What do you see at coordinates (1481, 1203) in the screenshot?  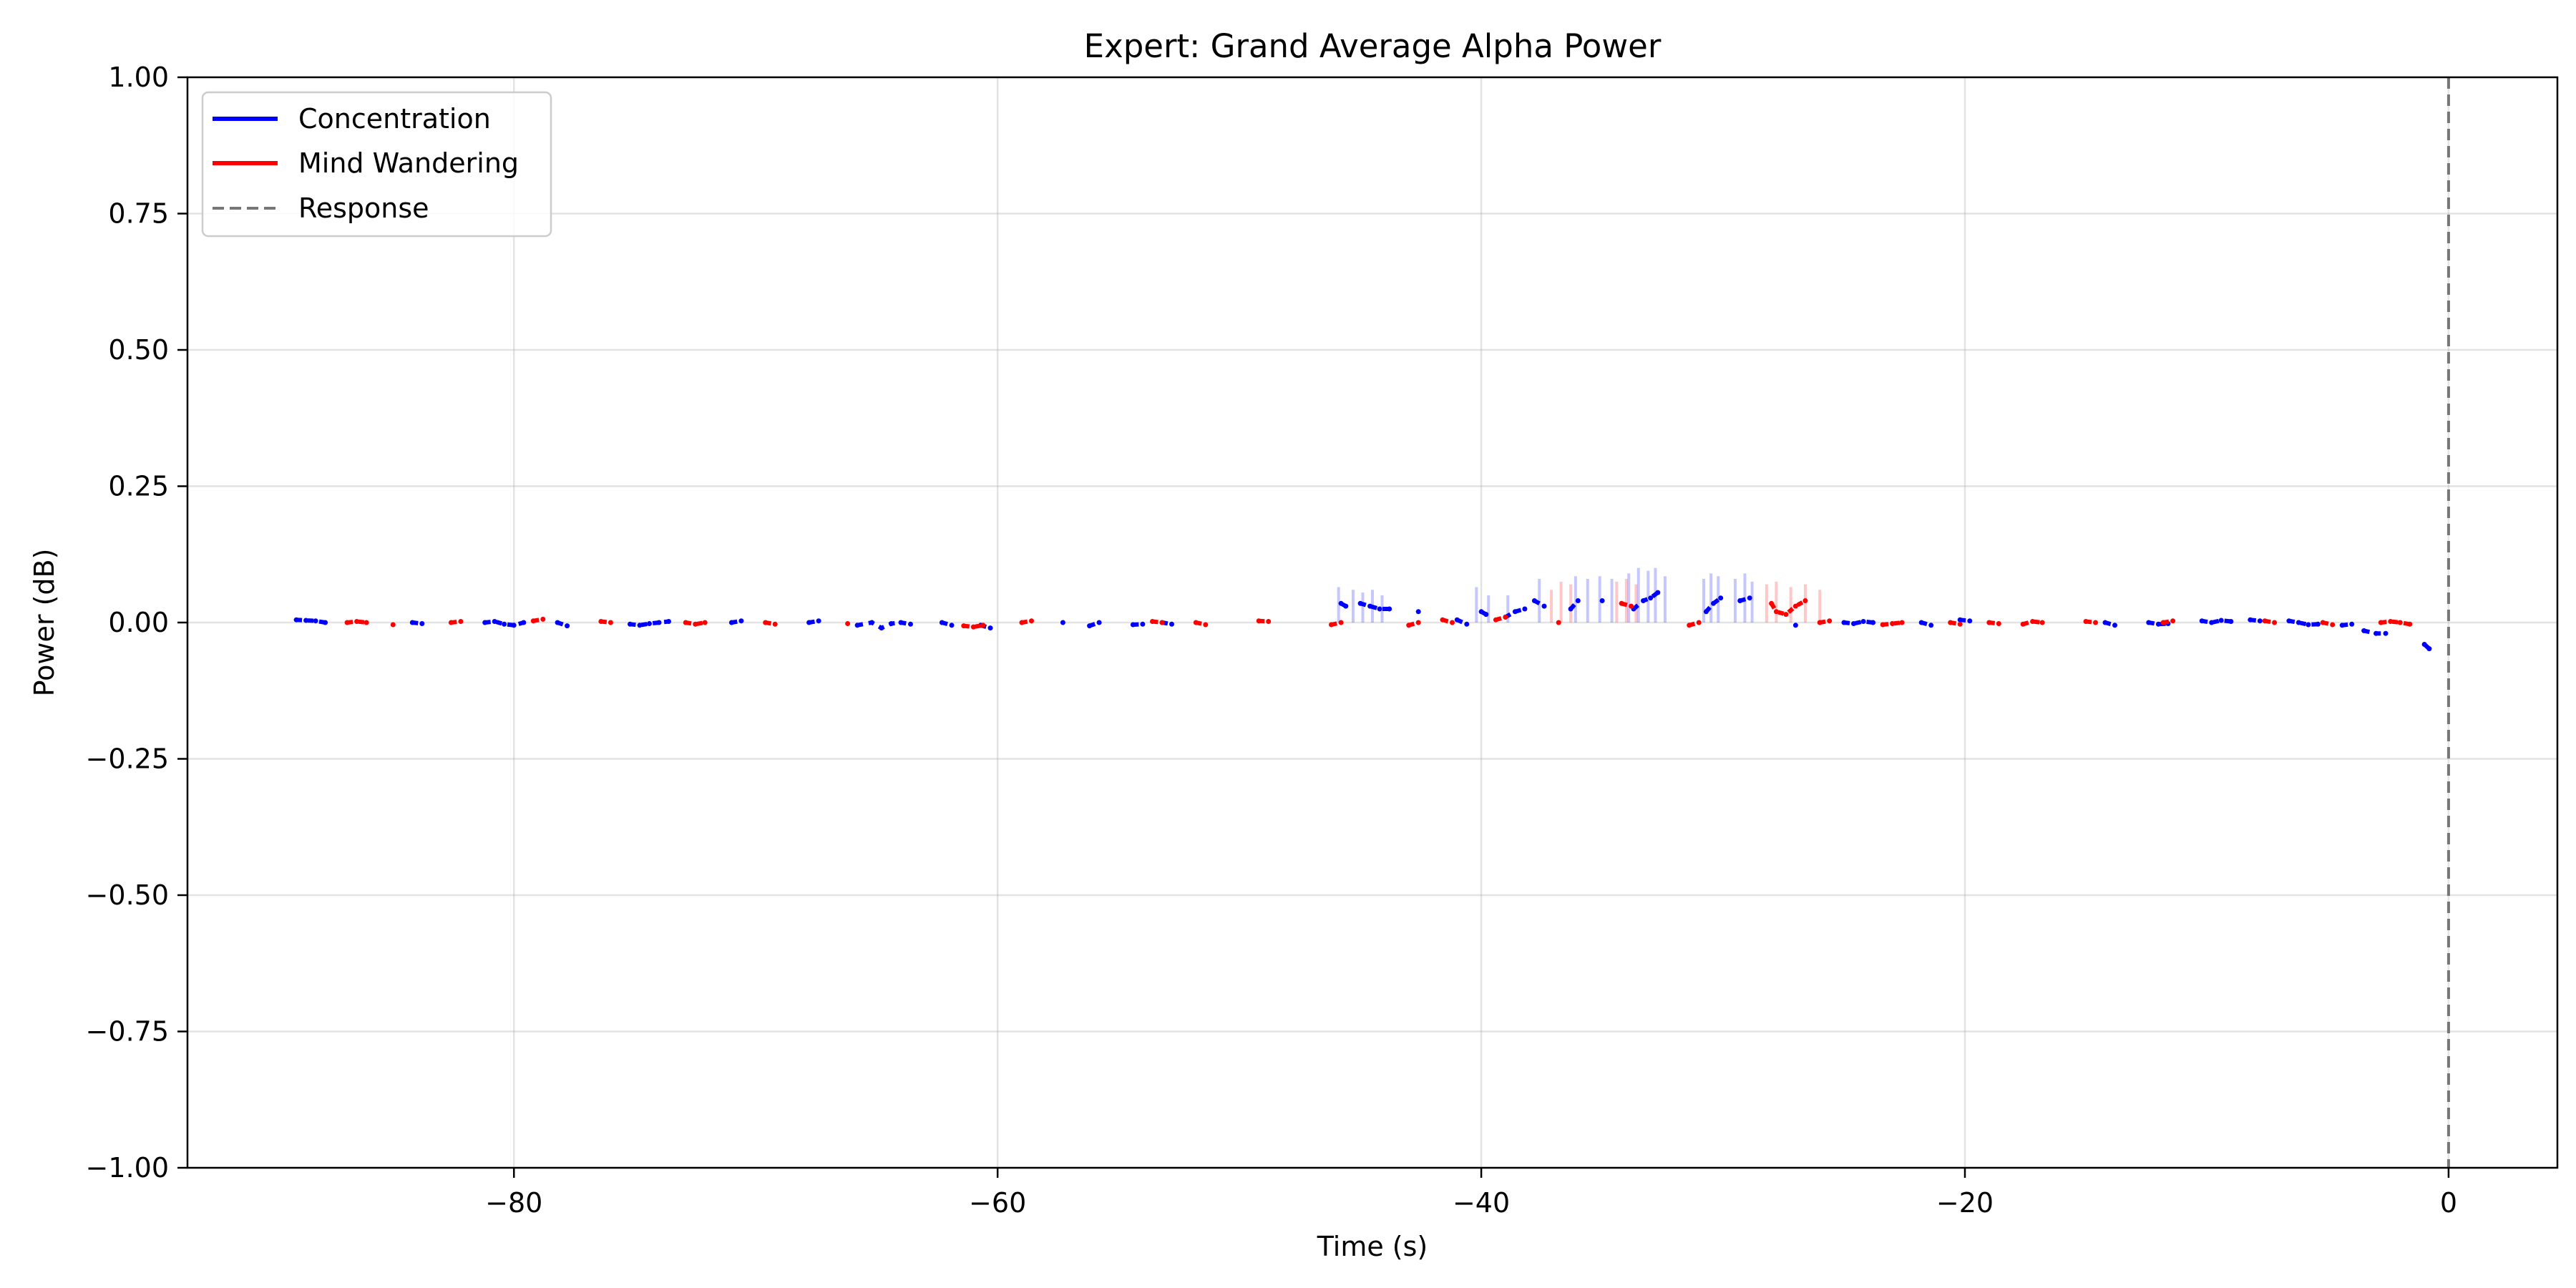 I see `x-tick-label: −40` at bounding box center [1481, 1203].